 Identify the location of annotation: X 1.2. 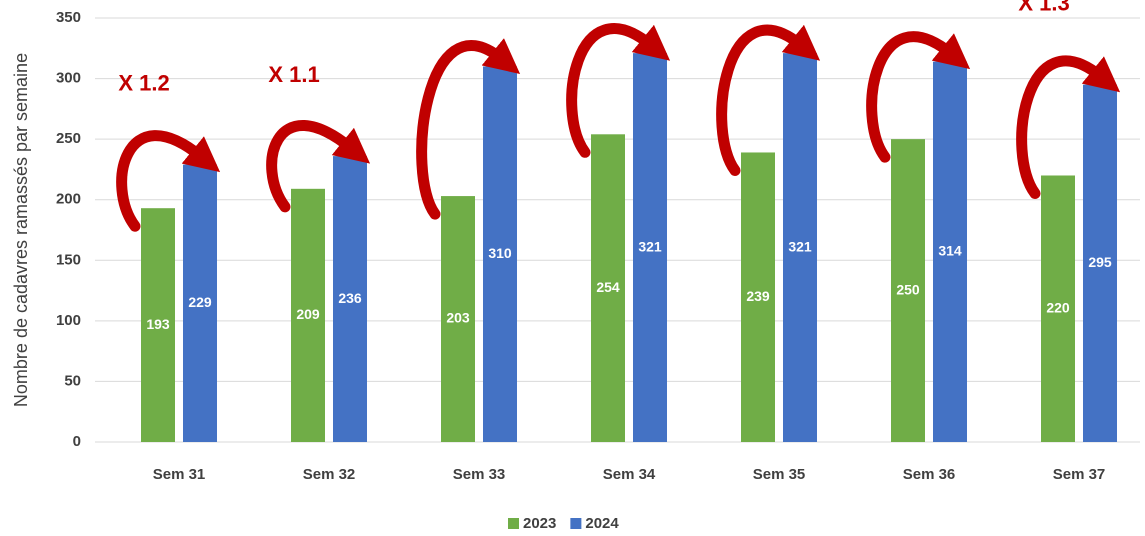
(143, 82).